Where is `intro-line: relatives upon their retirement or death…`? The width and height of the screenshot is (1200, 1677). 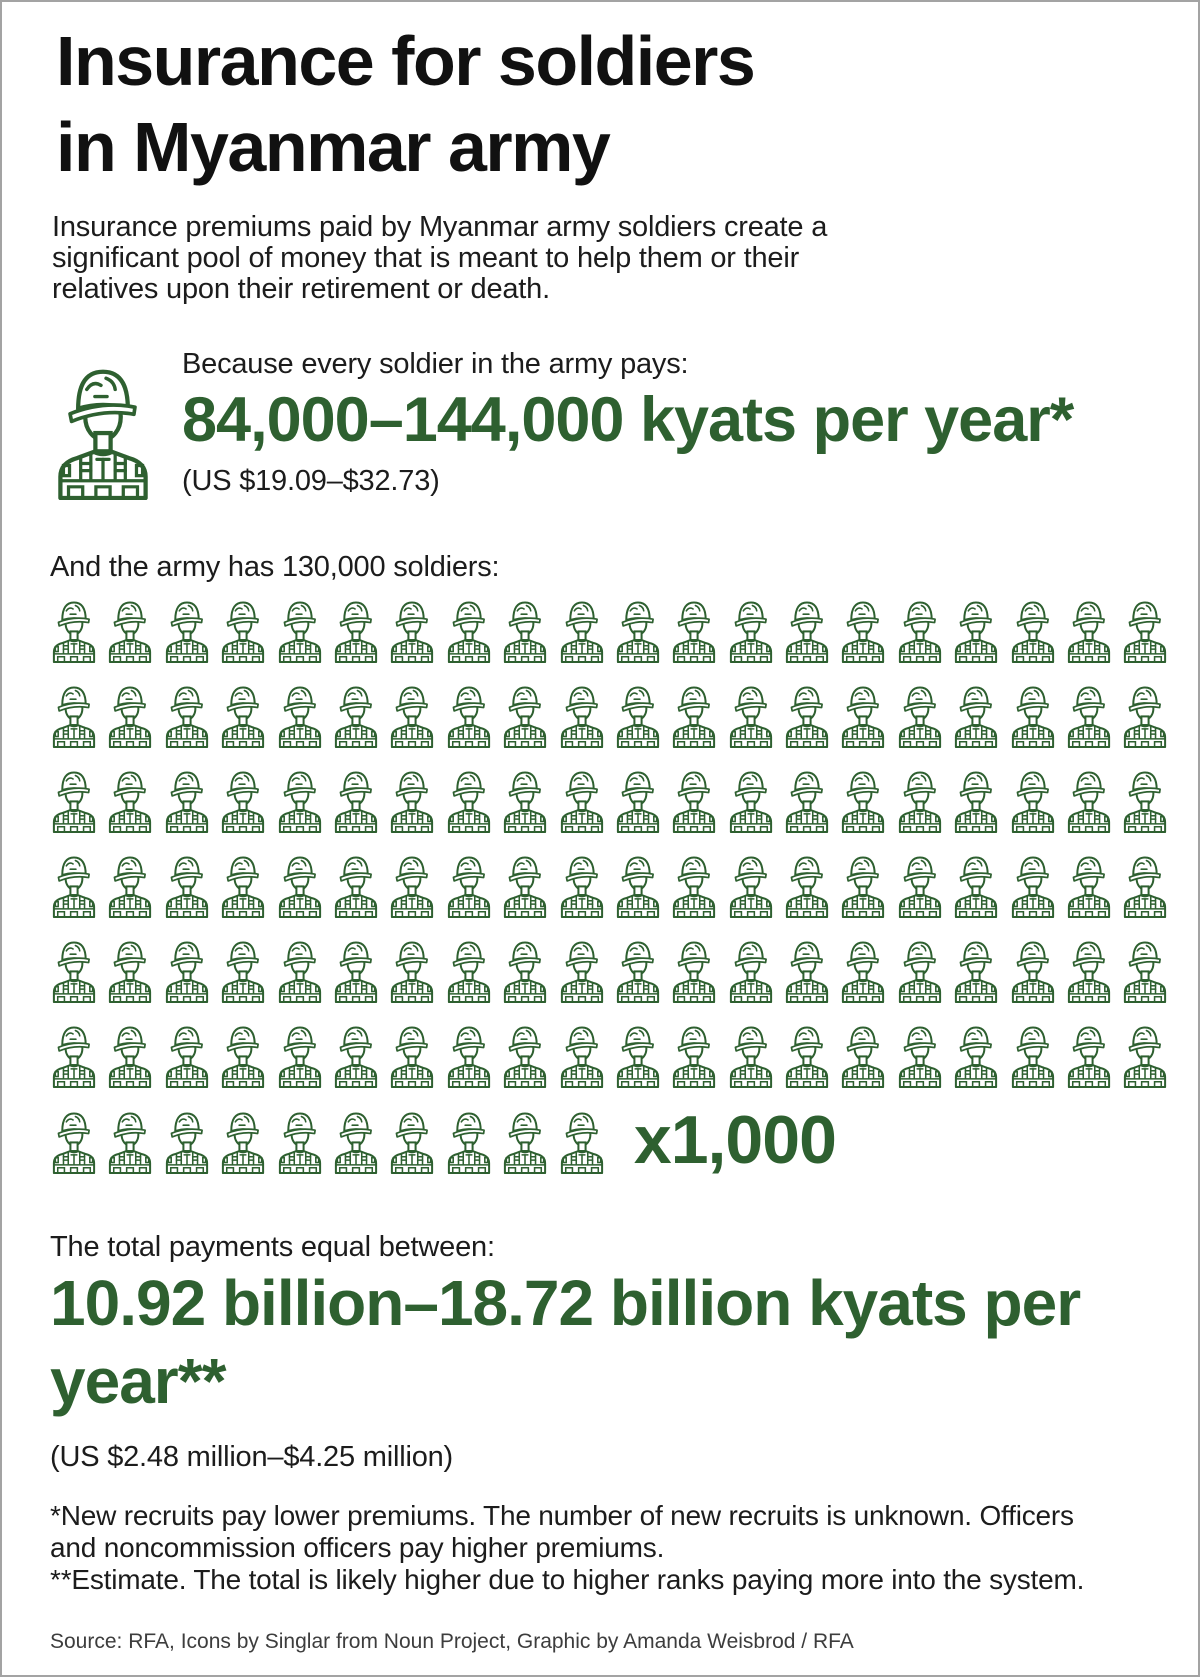
intro-line: relatives upon their retirement or death… is located at coordinates (301, 289).